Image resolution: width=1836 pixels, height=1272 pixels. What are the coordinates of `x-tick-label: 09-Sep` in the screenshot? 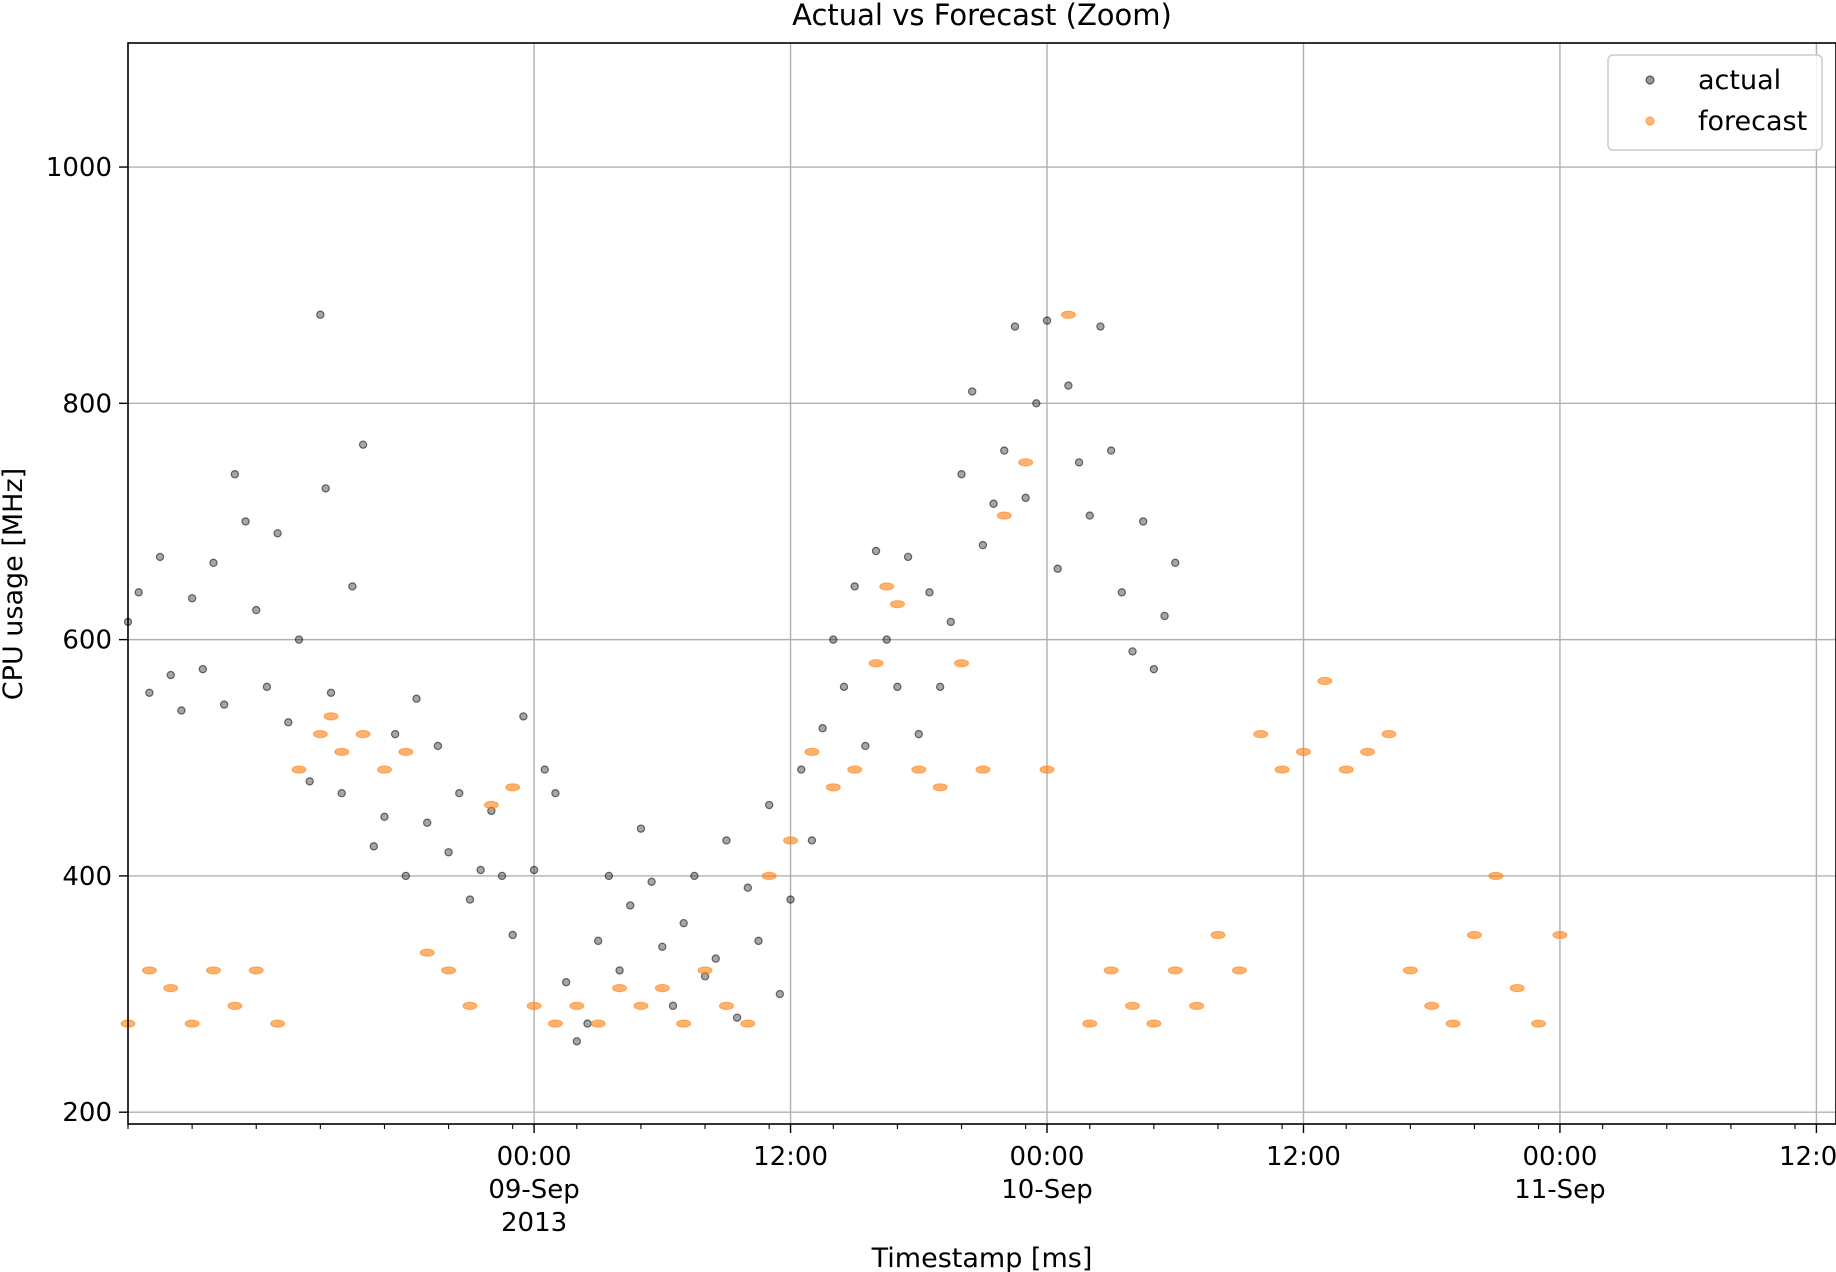 It's located at (533, 1190).